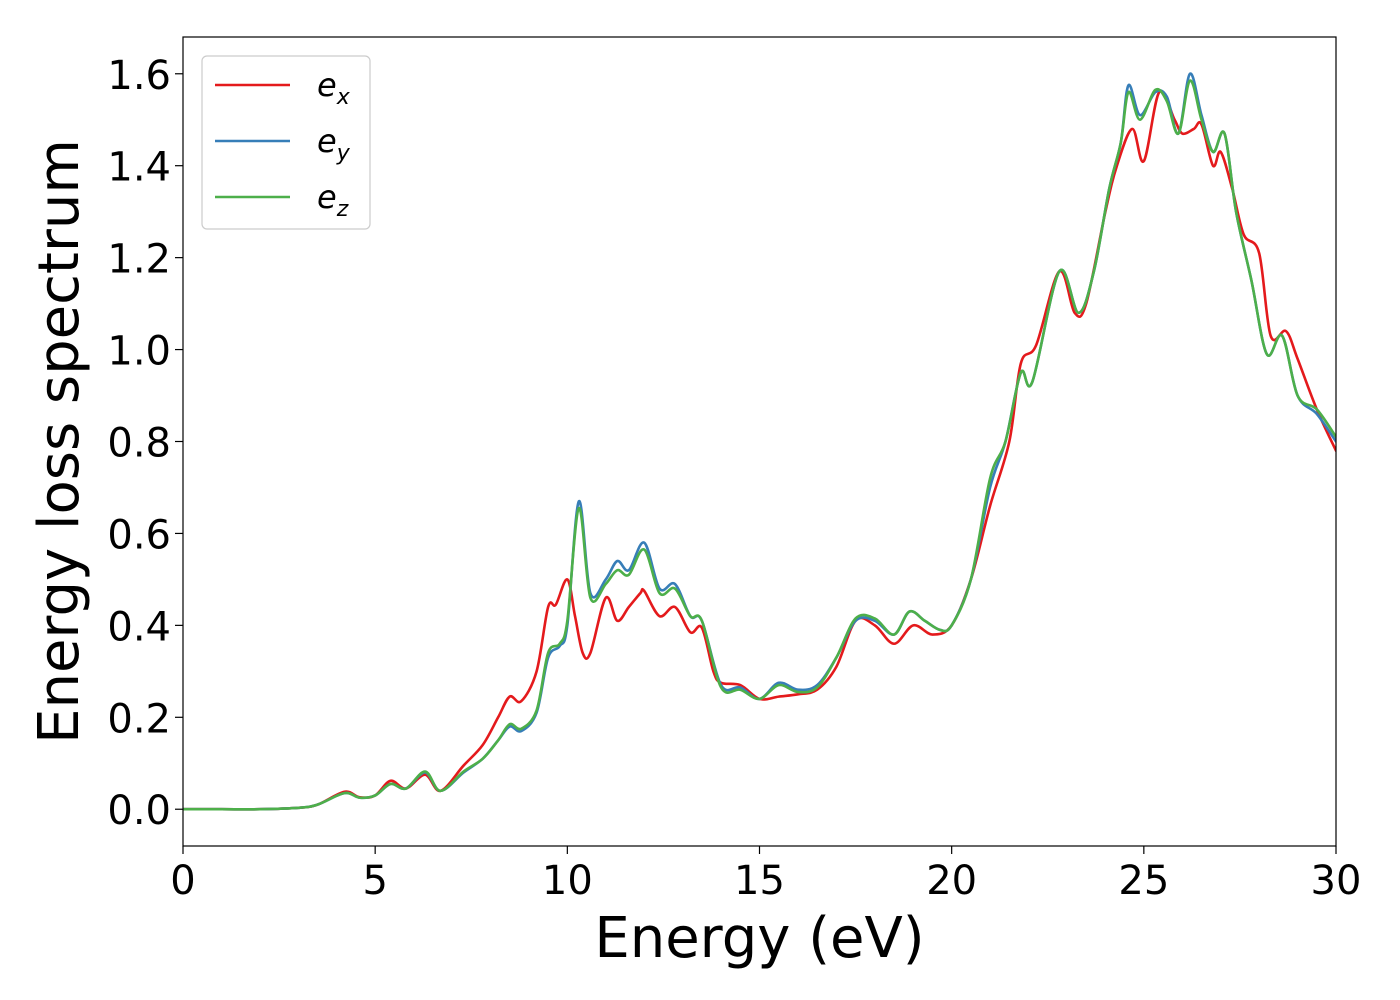 The image size is (1400, 1000). What do you see at coordinates (334, 88) in the screenshot?
I see `legend-label-x: ex` at bounding box center [334, 88].